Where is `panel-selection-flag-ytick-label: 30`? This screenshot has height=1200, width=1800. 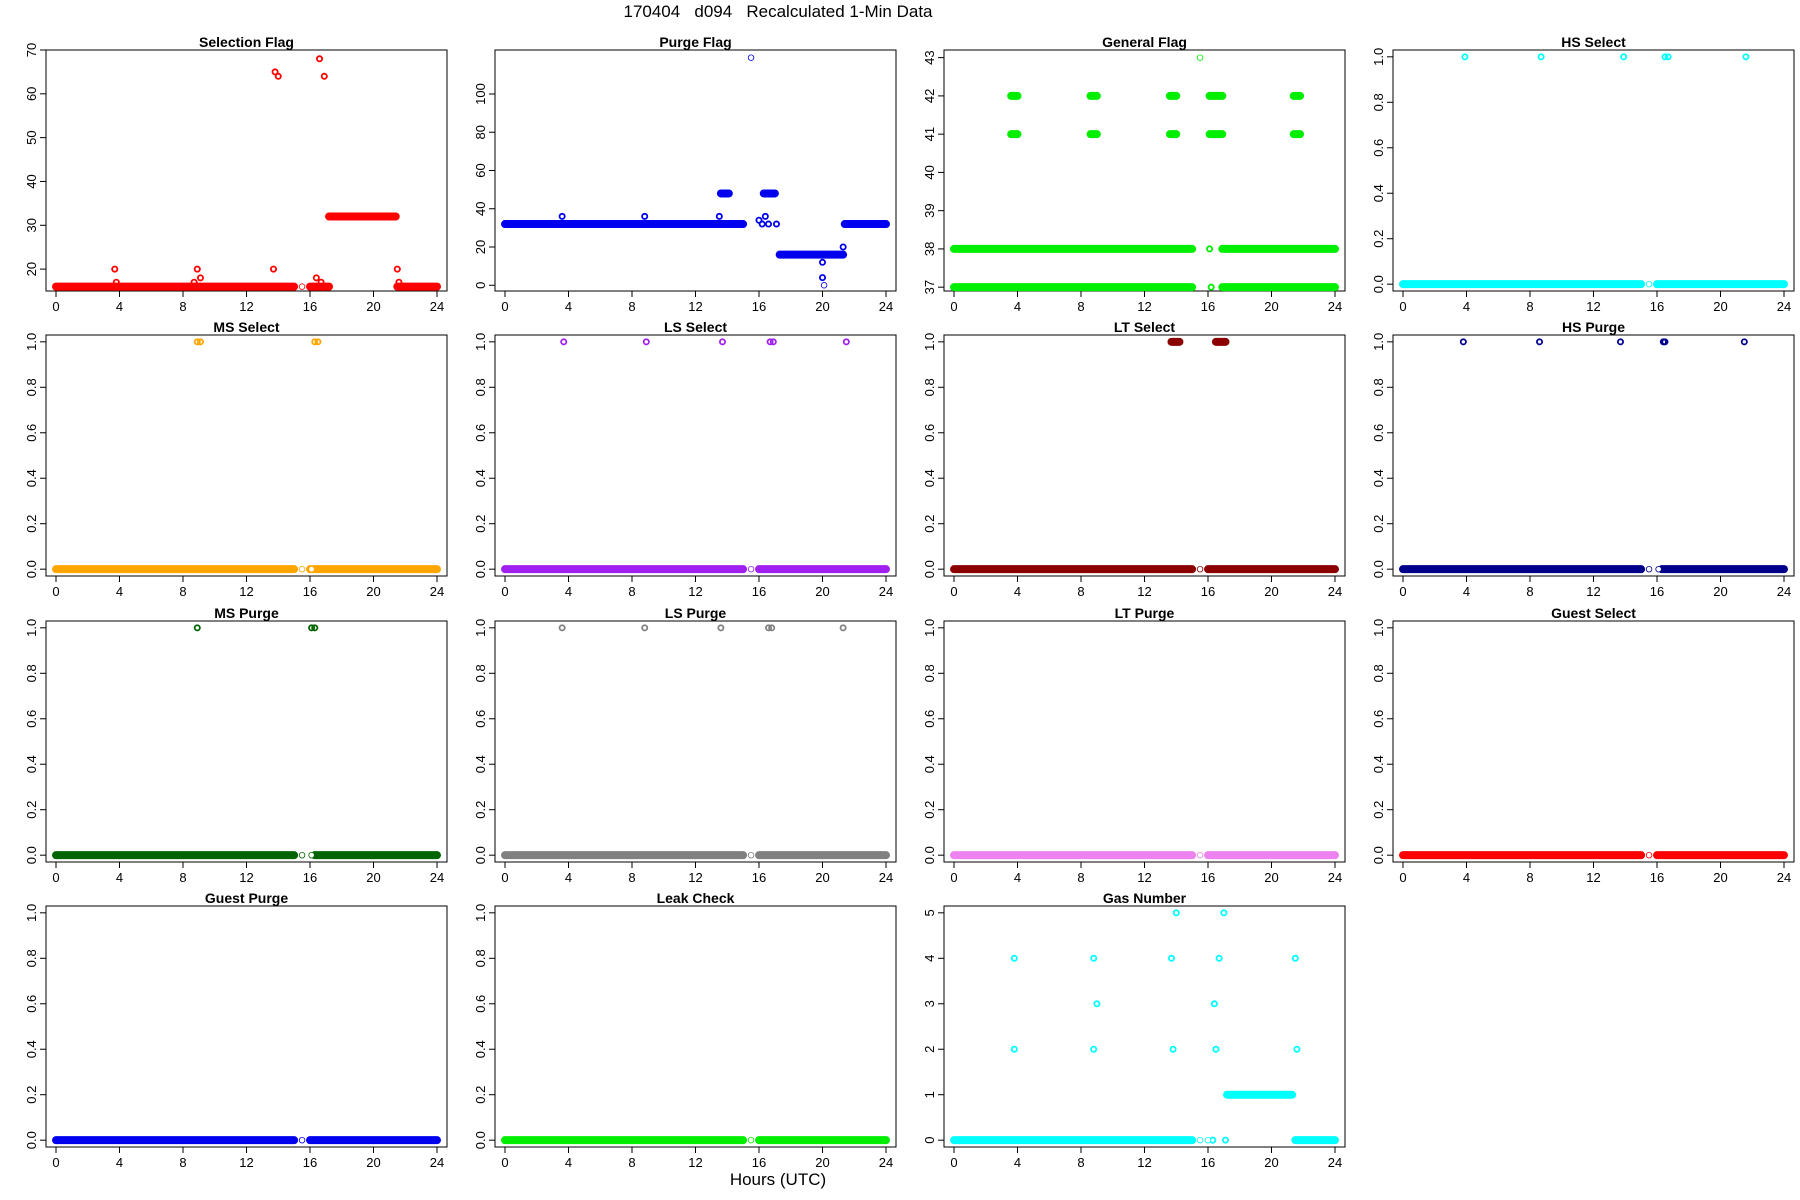 panel-selection-flag-ytick-label: 30 is located at coordinates (31, 225).